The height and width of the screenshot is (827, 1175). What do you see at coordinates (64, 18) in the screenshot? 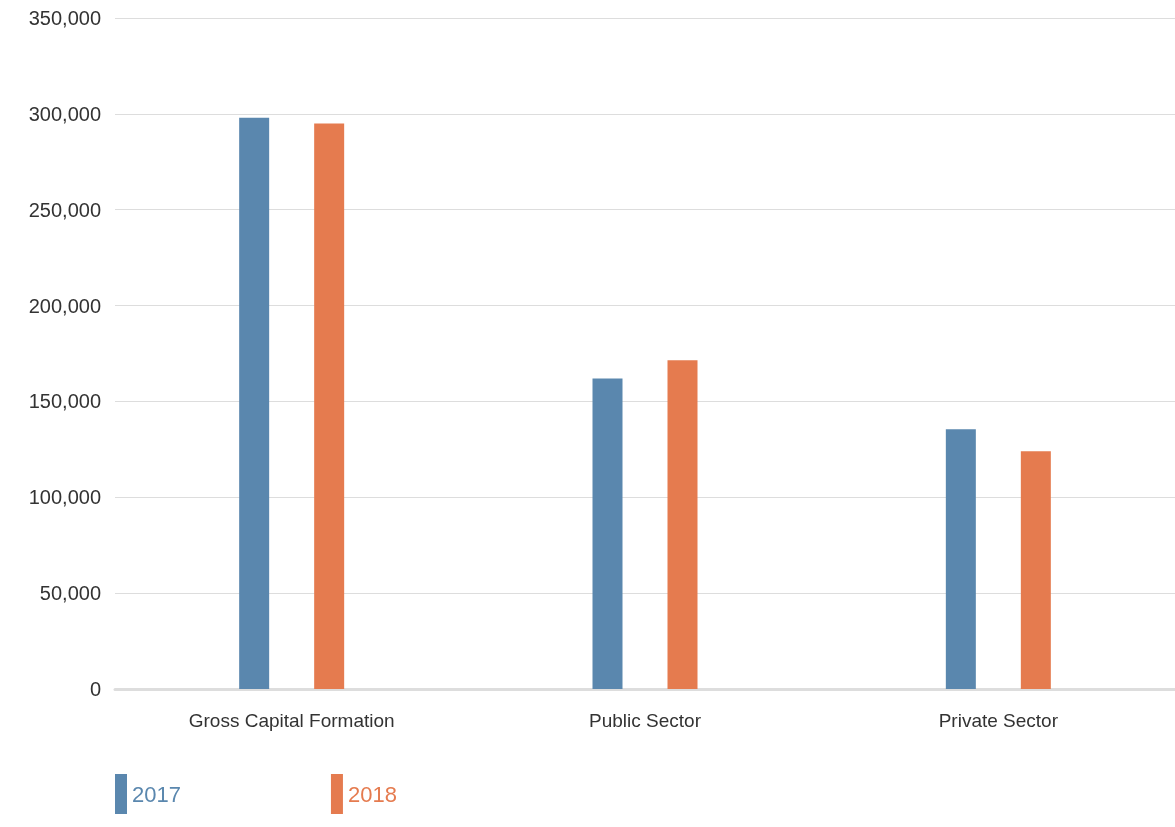
I see `y-tick-label: 350,000` at bounding box center [64, 18].